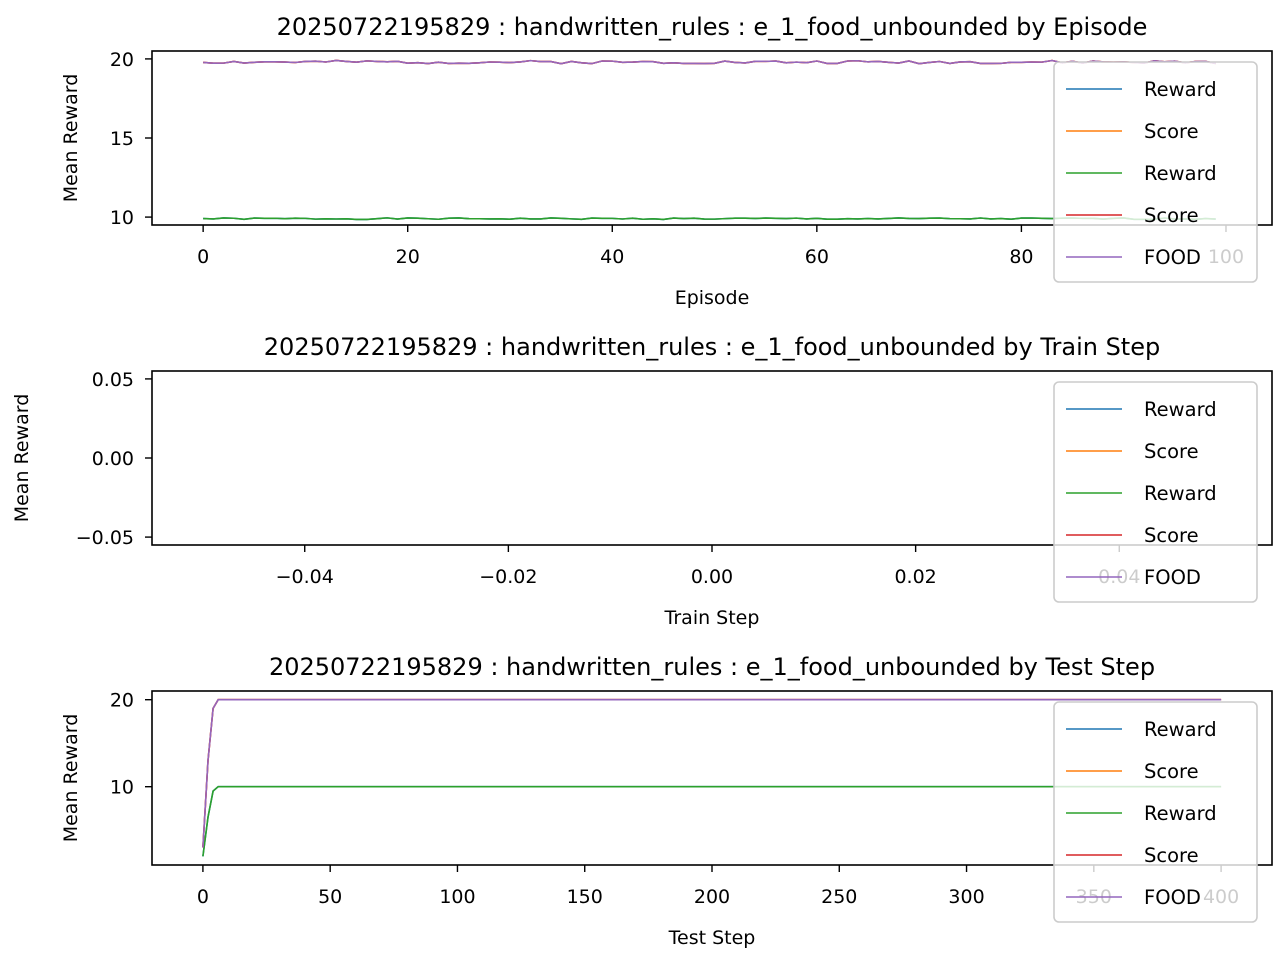 The width and height of the screenshot is (1280, 960). I want to click on x-tick-label: 100, so click(457, 897).